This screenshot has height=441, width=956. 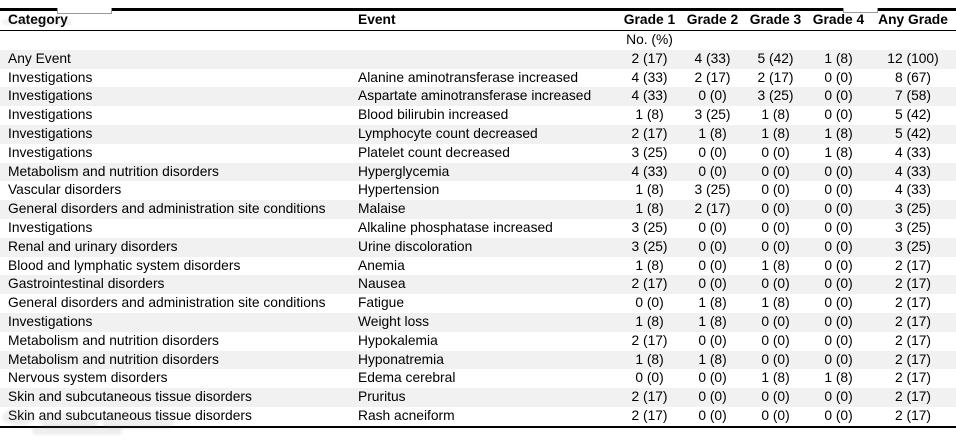 What do you see at coordinates (382, 397) in the screenshot?
I see `event-cell: Pruritus` at bounding box center [382, 397].